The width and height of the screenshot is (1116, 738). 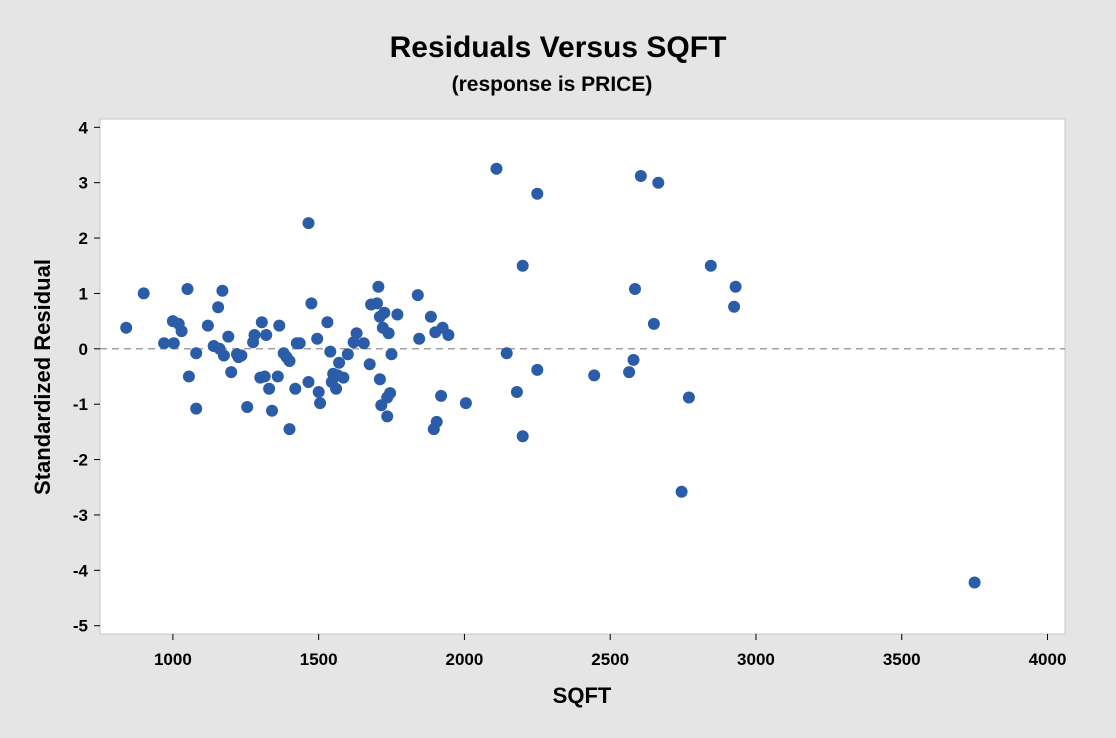 I want to click on y-tick-label: 1, so click(x=83, y=293).